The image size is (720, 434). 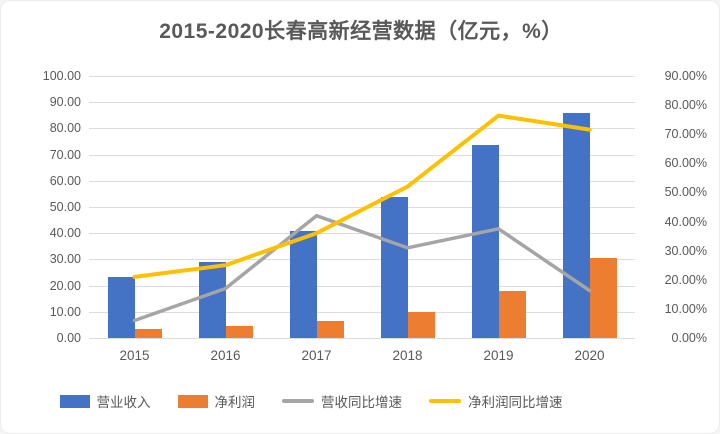 What do you see at coordinates (65, 311) in the screenshot?
I see `left-axis-tick-label: 10.00` at bounding box center [65, 311].